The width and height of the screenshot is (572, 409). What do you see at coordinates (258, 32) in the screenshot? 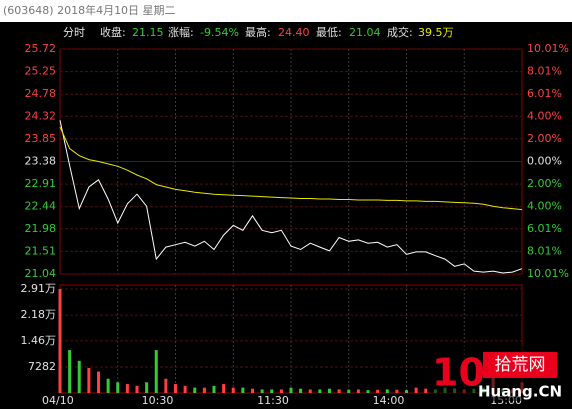
I see `info-label: 最高:` at bounding box center [258, 32].